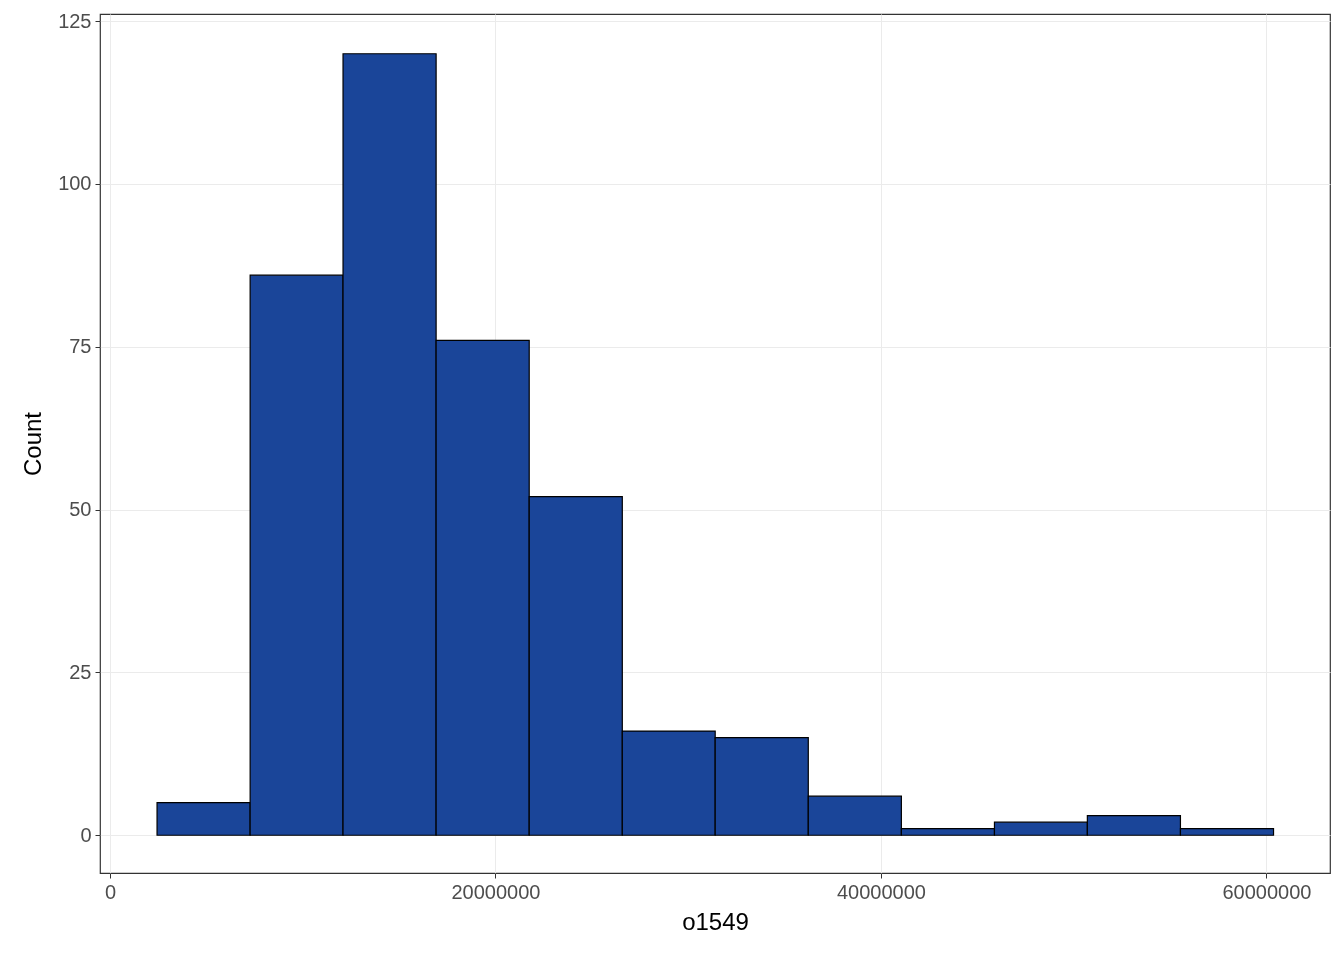 Image resolution: width=1344 pixels, height=960 pixels. What do you see at coordinates (80, 671) in the screenshot?
I see `y-tick-label: 25` at bounding box center [80, 671].